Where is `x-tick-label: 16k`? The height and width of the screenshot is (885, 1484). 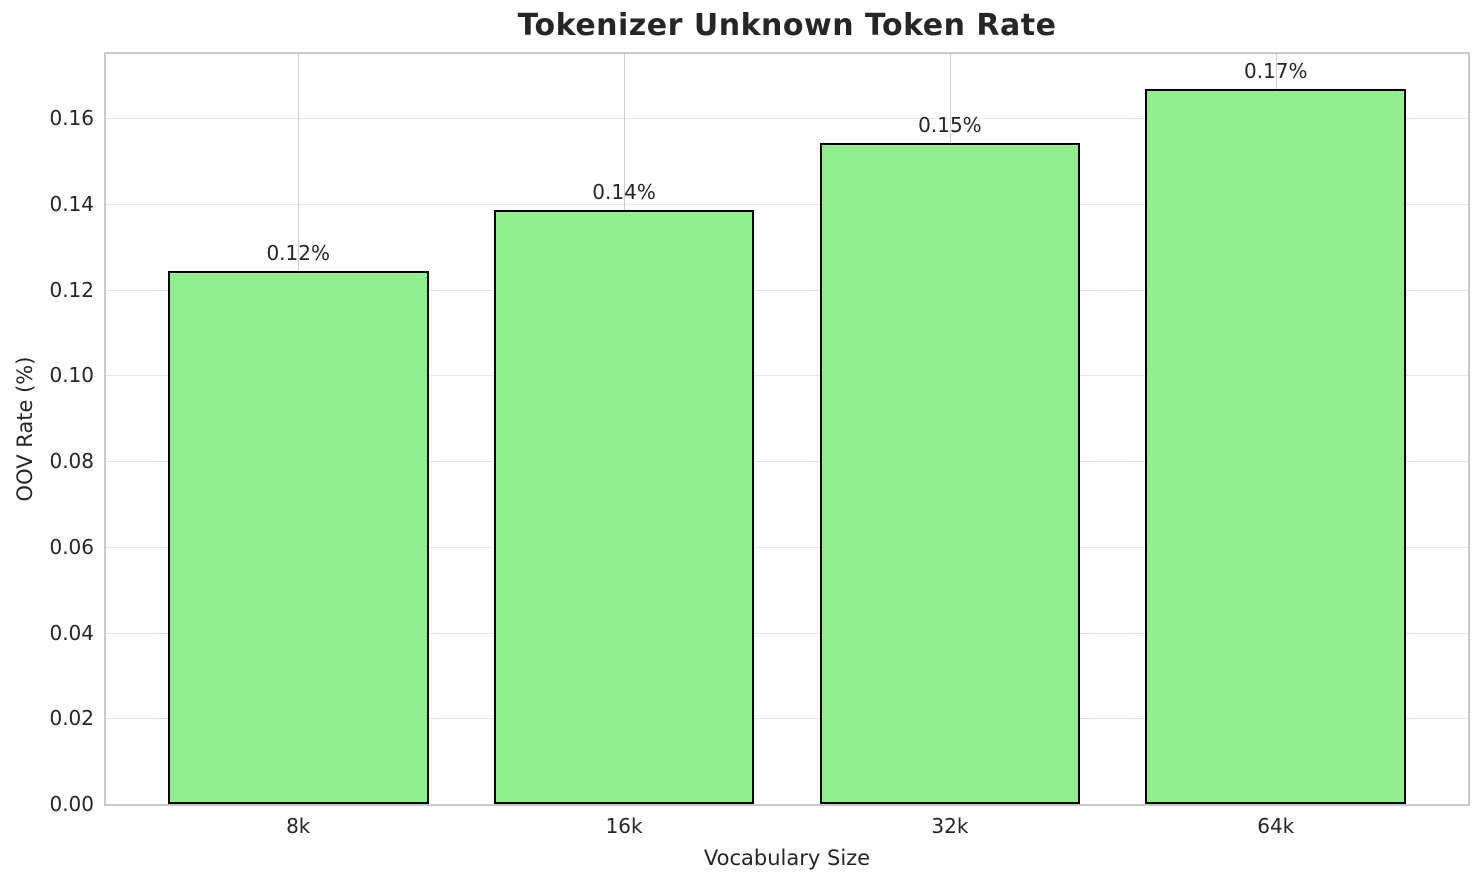
x-tick-label: 16k is located at coordinates (624, 826).